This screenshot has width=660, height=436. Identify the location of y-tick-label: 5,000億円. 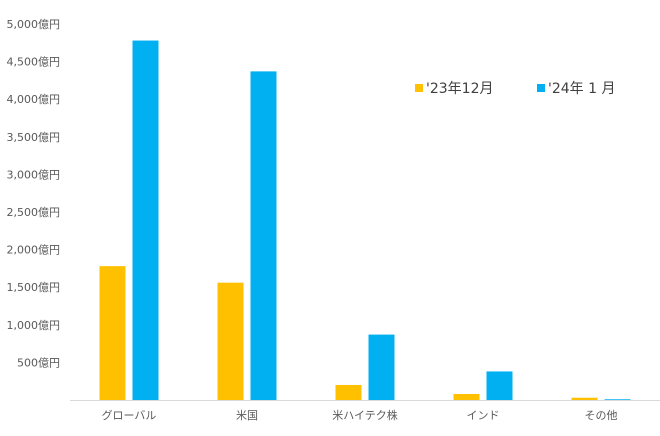
(34, 24).